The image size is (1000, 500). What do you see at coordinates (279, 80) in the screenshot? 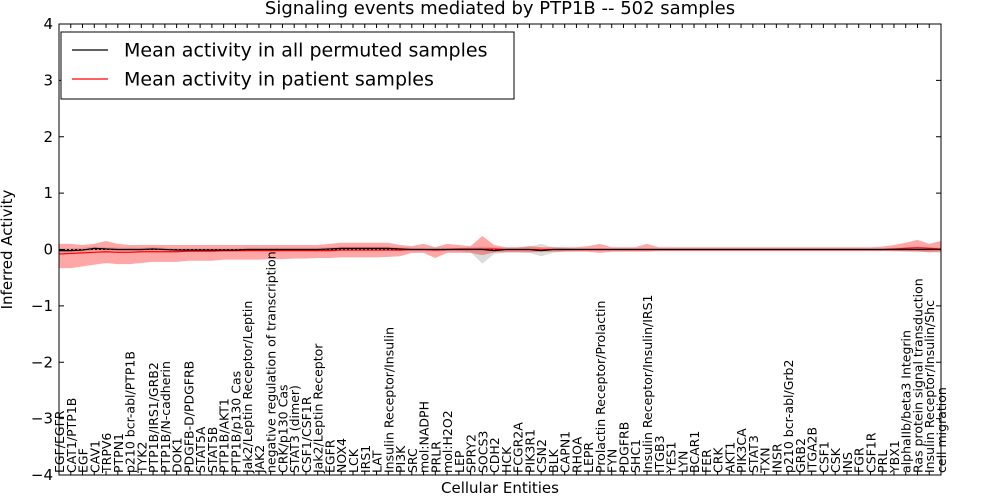
I see `legend-label-patient: Mean activity in patient samples` at bounding box center [279, 80].